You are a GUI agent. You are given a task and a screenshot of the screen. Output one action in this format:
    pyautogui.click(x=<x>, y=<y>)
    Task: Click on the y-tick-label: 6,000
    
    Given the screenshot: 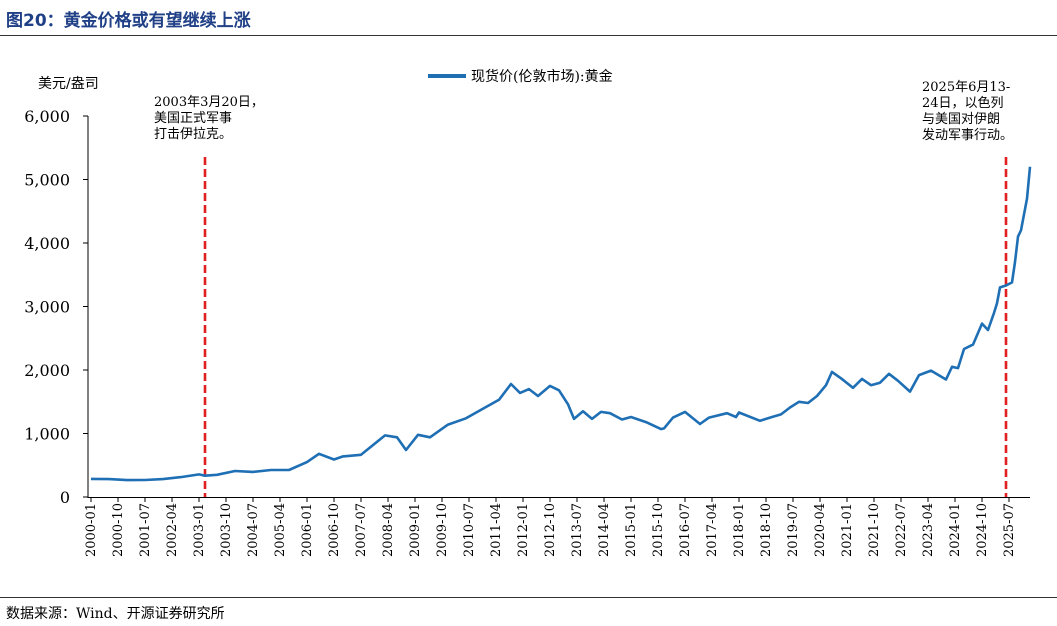 What is the action you would take?
    pyautogui.click(x=47, y=116)
    